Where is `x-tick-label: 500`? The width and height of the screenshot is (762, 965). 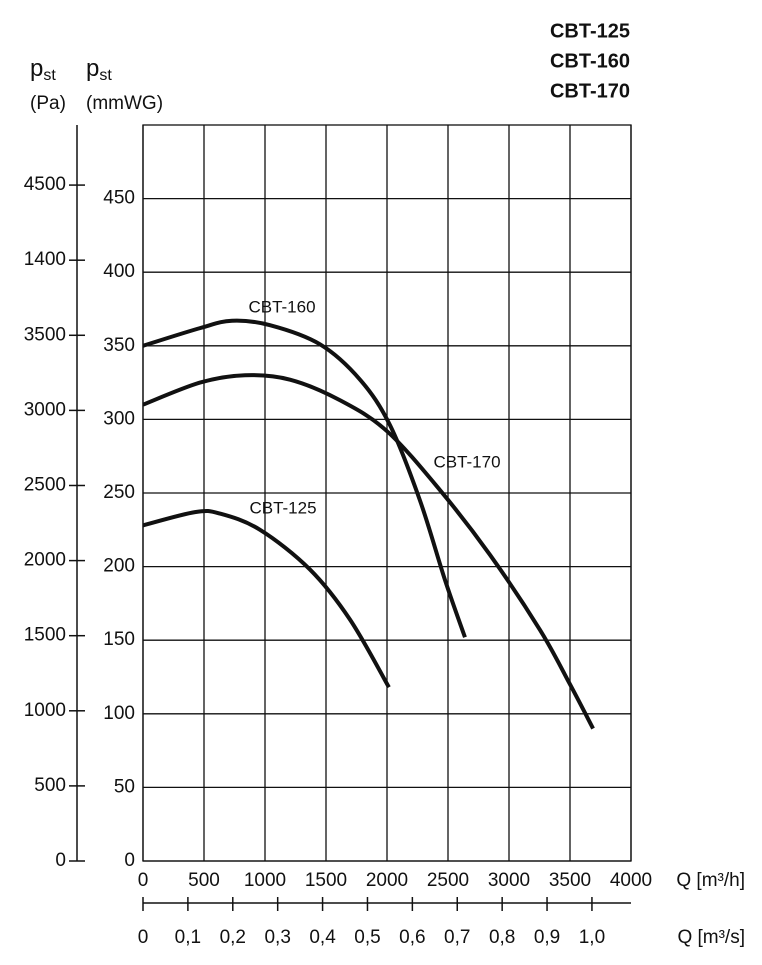 x-tick-label: 500 is located at coordinates (204, 880).